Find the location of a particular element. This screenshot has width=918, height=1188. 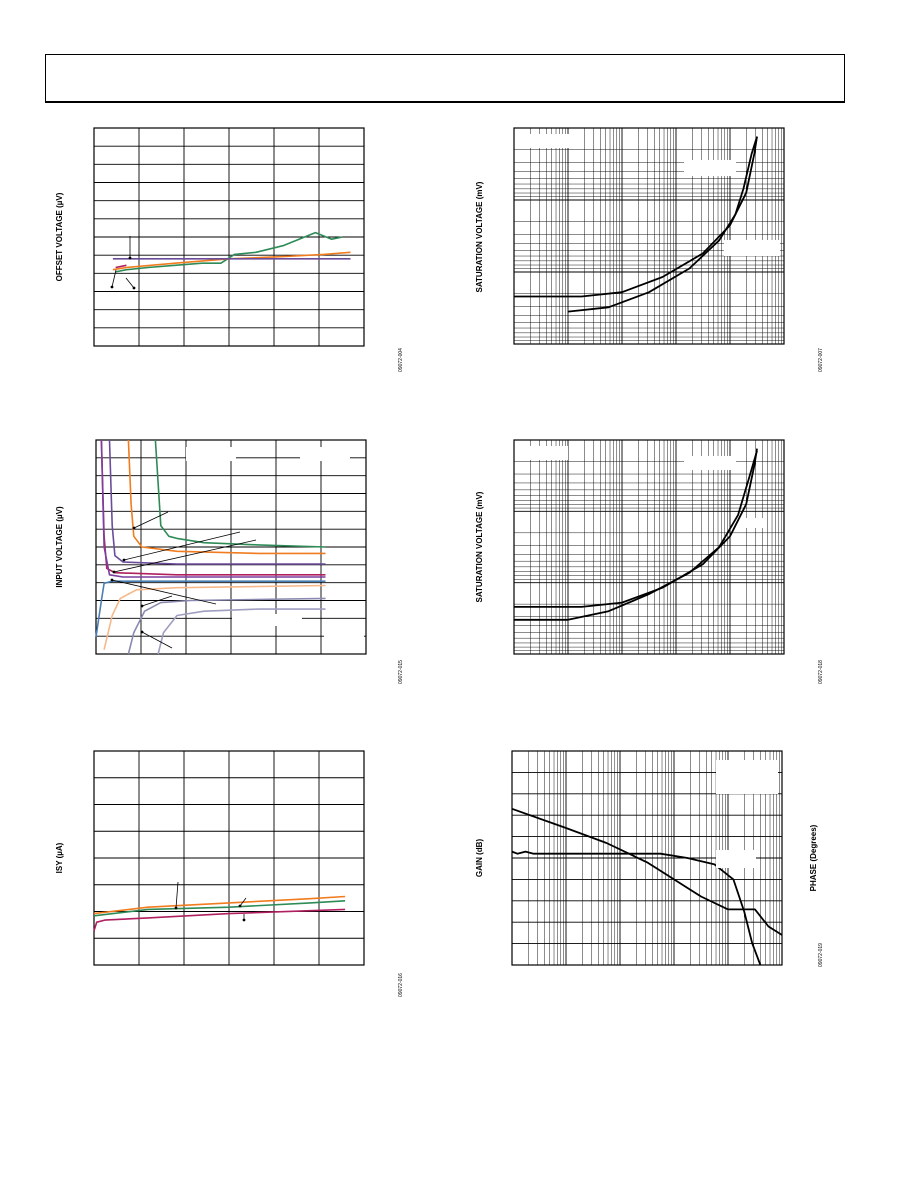

chart-supply-current: ISY (µA) 09072-016 is located at coordinates (229, 919).